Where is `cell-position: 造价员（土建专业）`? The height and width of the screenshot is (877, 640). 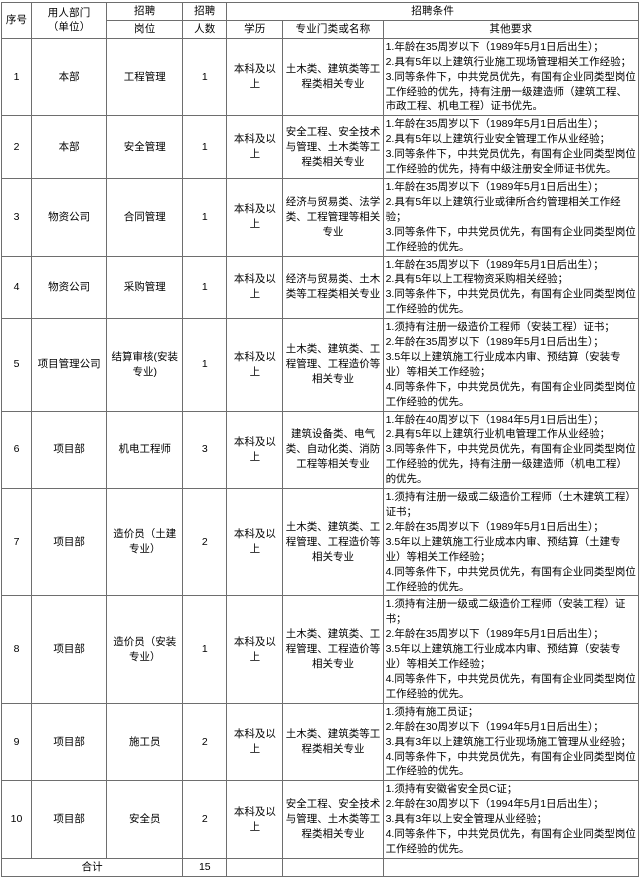 cell-position: 造价员（土建专业） is located at coordinates (145, 542).